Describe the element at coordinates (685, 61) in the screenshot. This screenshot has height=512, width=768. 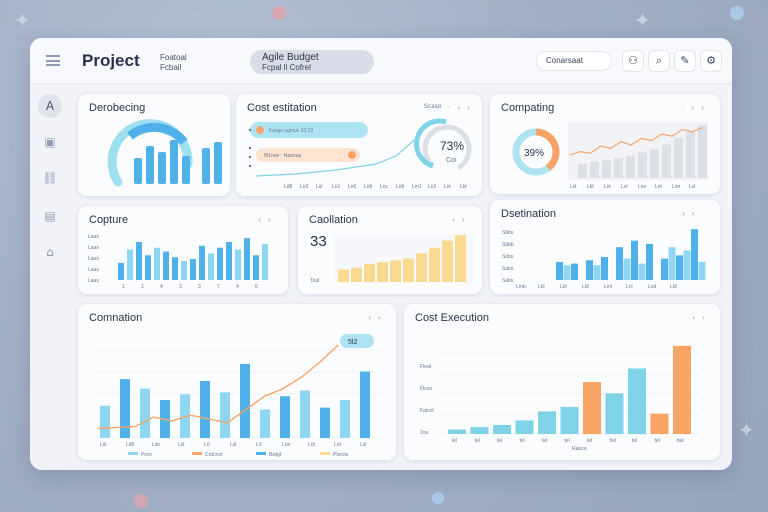
I see `edit-icon: ✎` at that location.